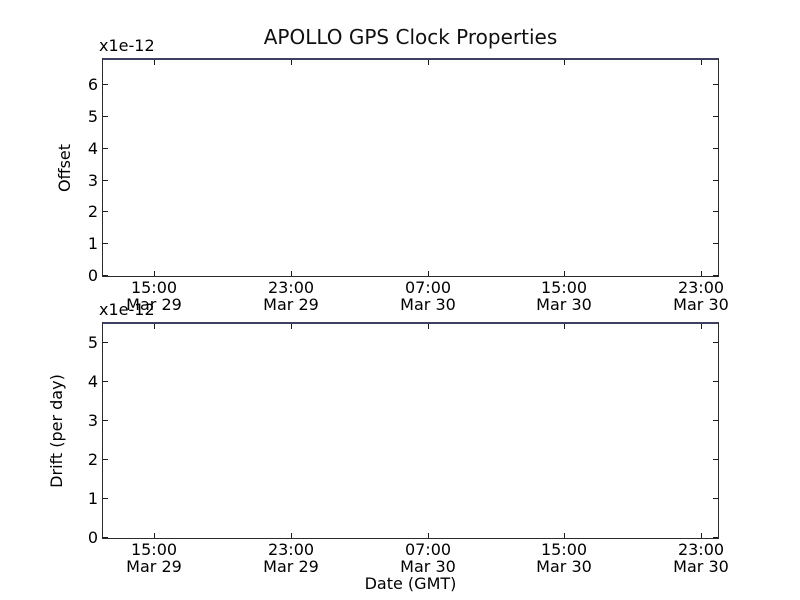 The width and height of the screenshot is (800, 600). Describe the element at coordinates (410, 583) in the screenshot. I see `xlabel-date-gmt: Date (GMT)` at that location.